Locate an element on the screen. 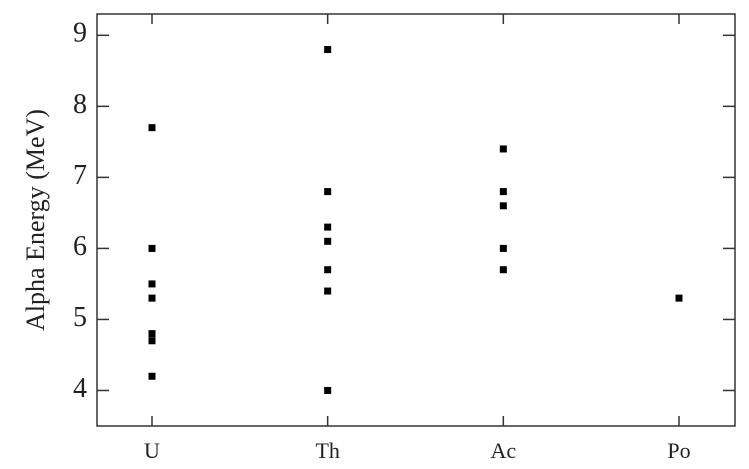 This screenshot has width=749, height=469. x-tick-label: Ac is located at coordinates (504, 450).